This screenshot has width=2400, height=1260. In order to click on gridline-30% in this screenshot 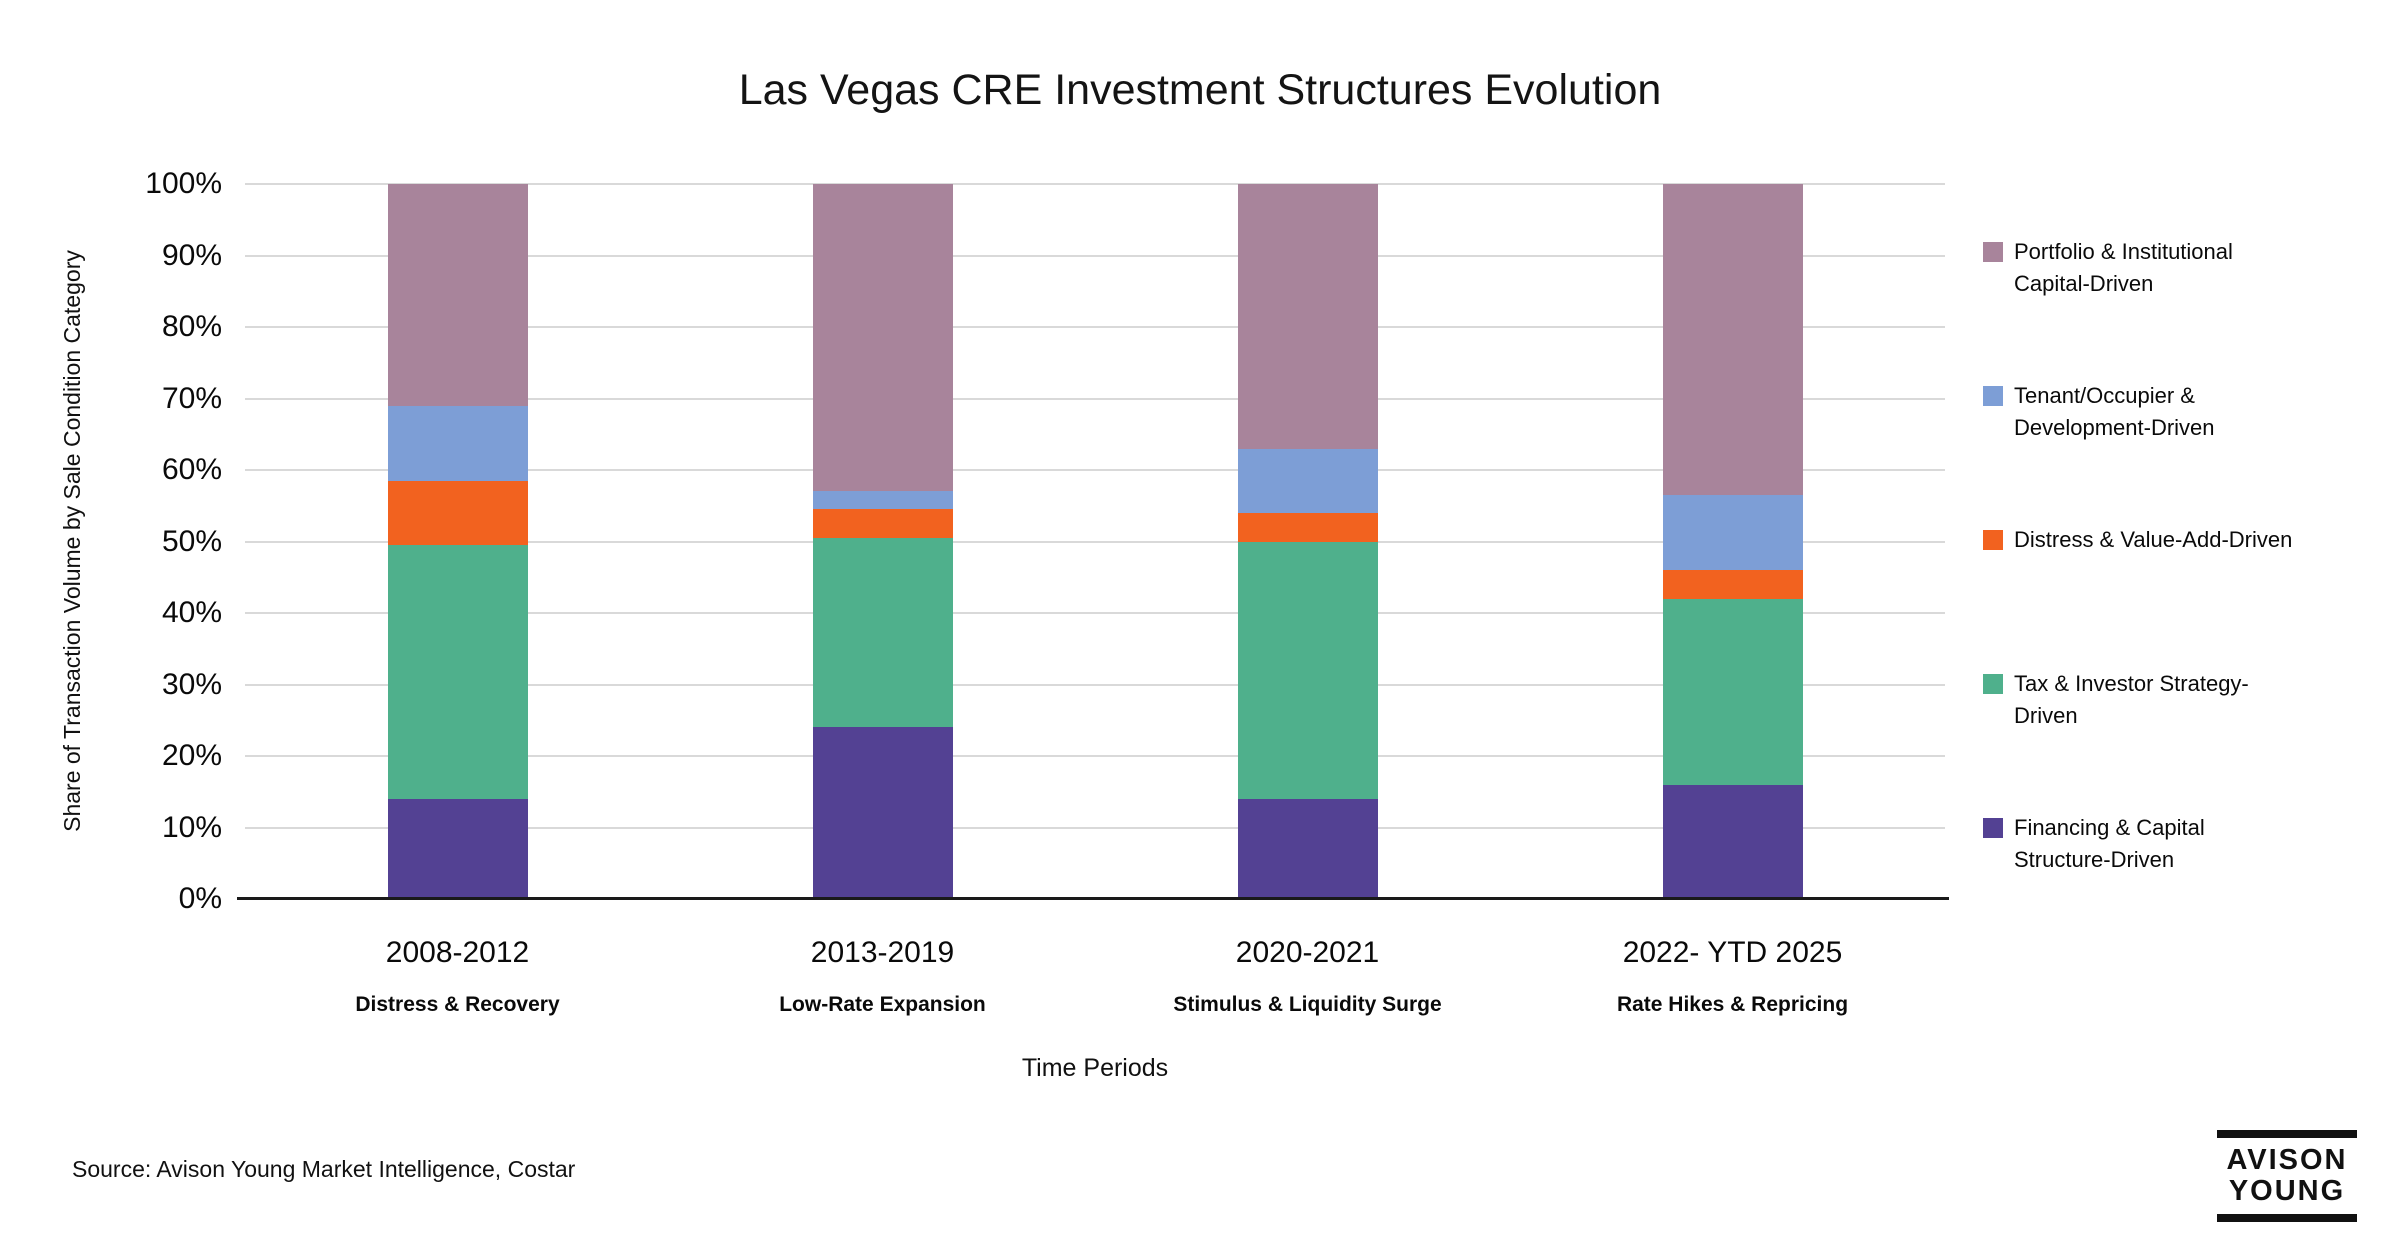, I will do `click(1095, 684)`.